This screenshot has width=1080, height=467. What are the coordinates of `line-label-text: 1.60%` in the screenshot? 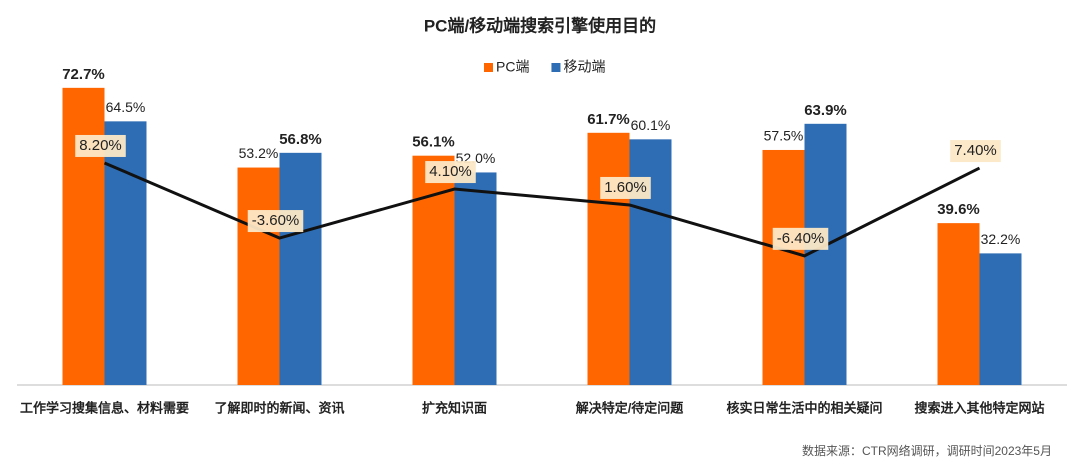 It's located at (625, 187).